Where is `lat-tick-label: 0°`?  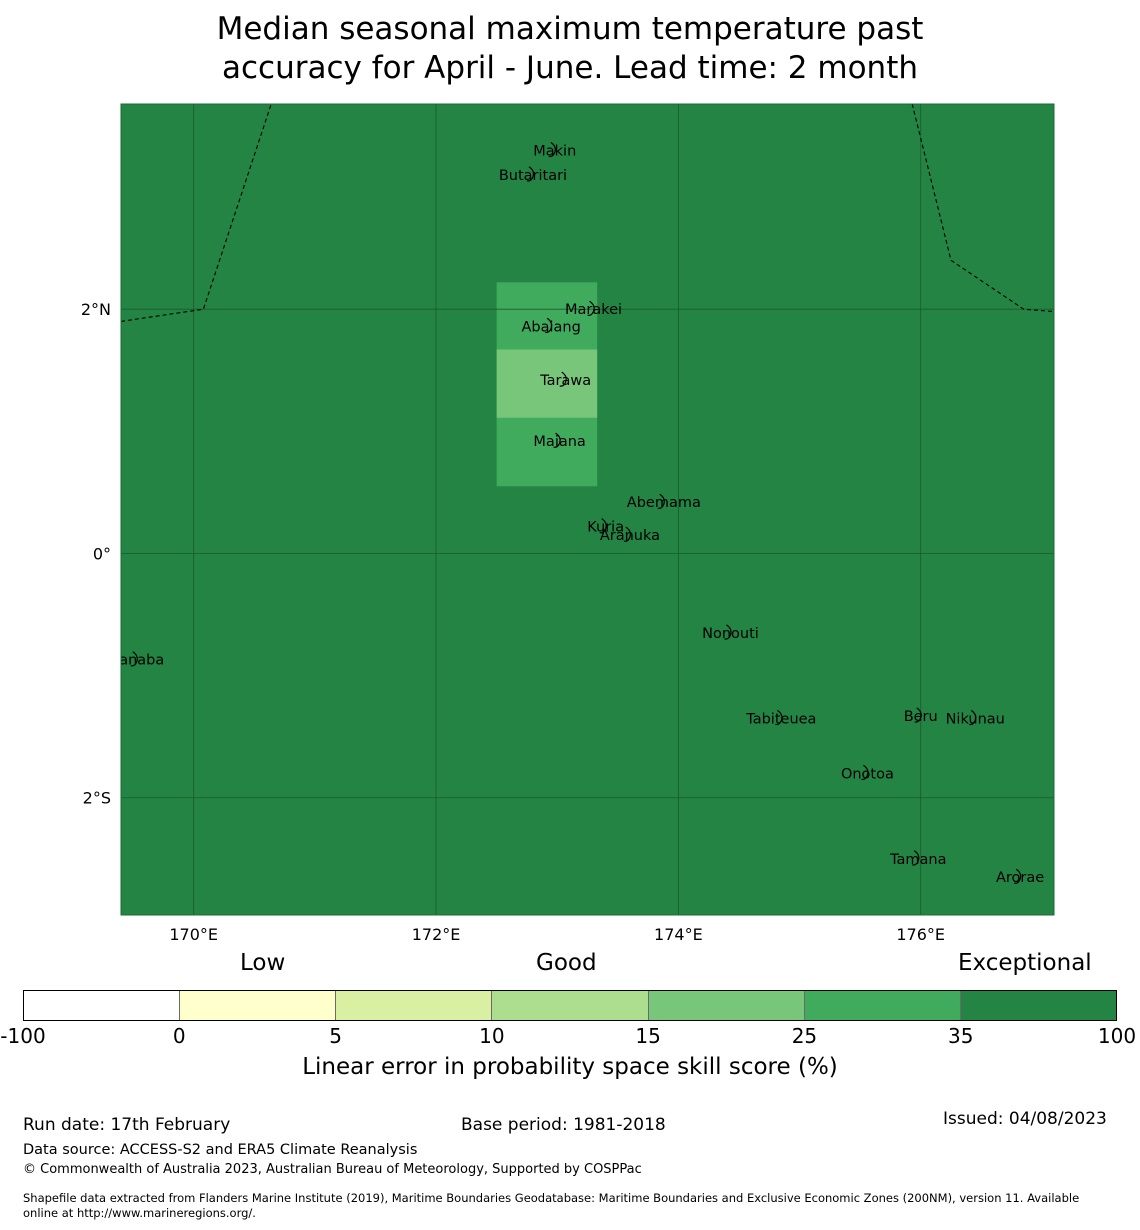
lat-tick-label: 0° is located at coordinates (102, 553).